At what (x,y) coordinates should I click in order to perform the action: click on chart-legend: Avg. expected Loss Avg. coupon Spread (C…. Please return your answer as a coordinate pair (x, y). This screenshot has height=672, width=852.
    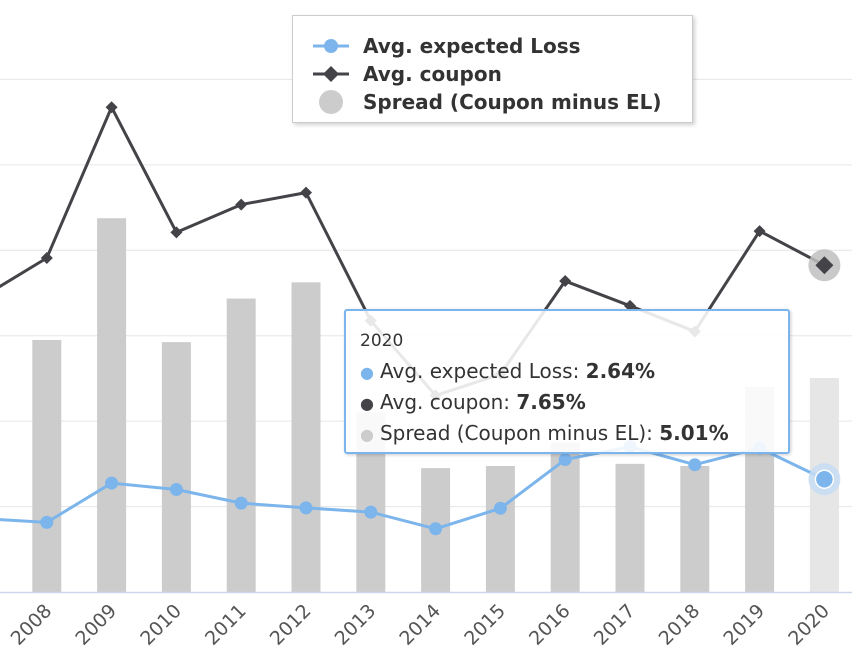
    Looking at the image, I should click on (492, 69).